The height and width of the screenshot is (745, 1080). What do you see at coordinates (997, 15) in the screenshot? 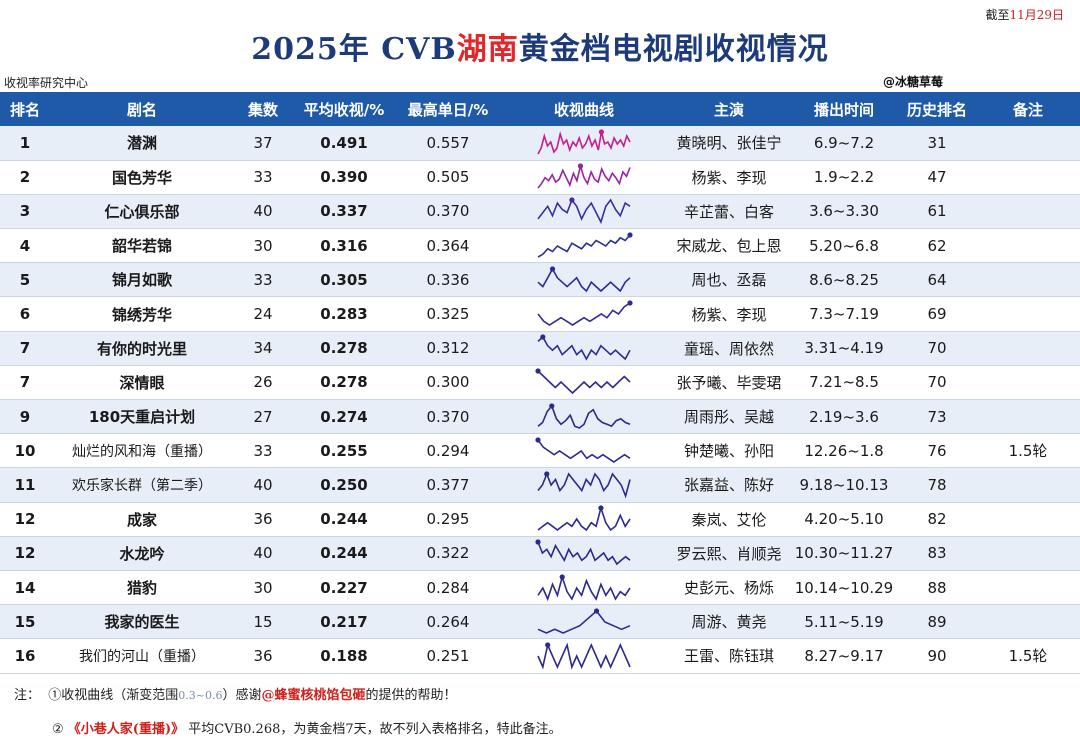
I see `date-prefix: 截至` at bounding box center [997, 15].